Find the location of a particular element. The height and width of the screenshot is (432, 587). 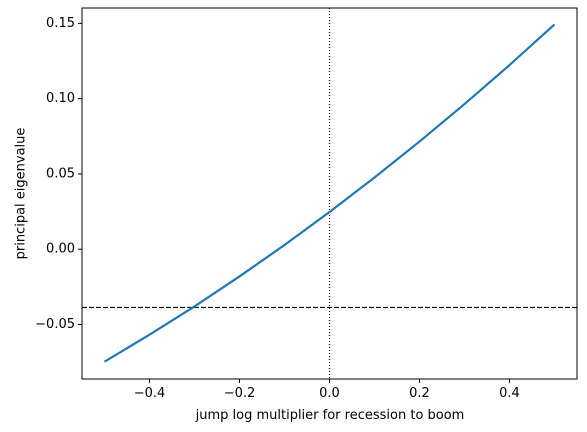

y-tick-label: −0.05 is located at coordinates (55, 324).